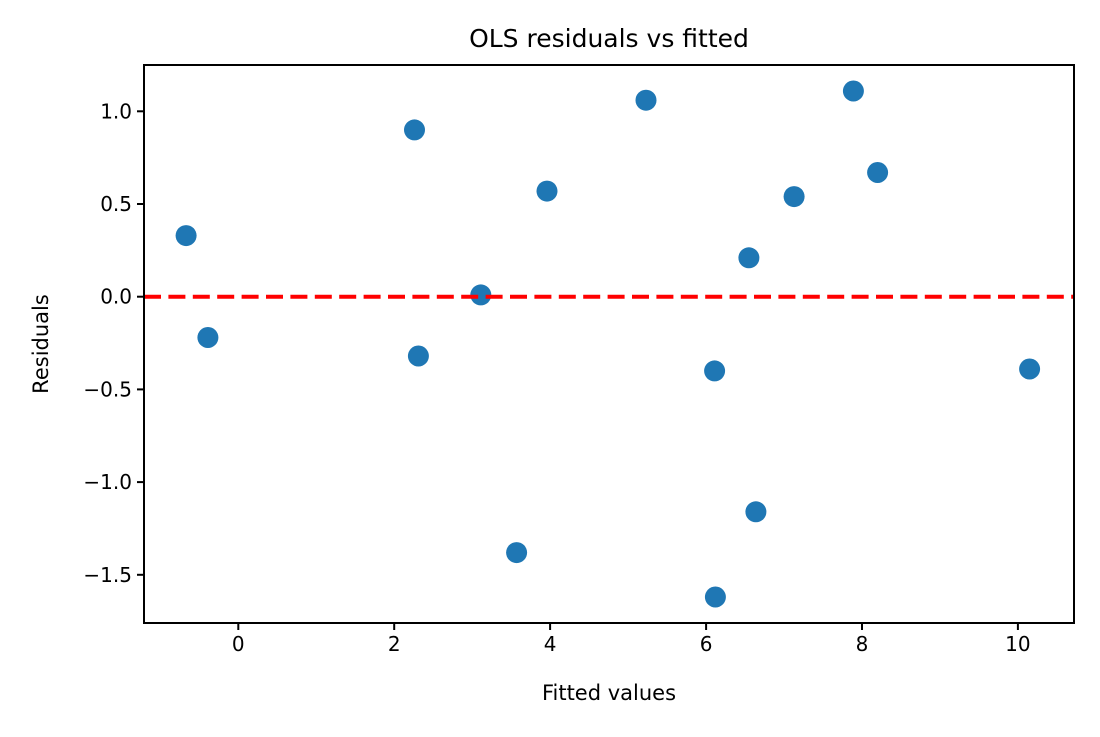  What do you see at coordinates (550, 644) in the screenshot?
I see `x-tick-label: 4` at bounding box center [550, 644].